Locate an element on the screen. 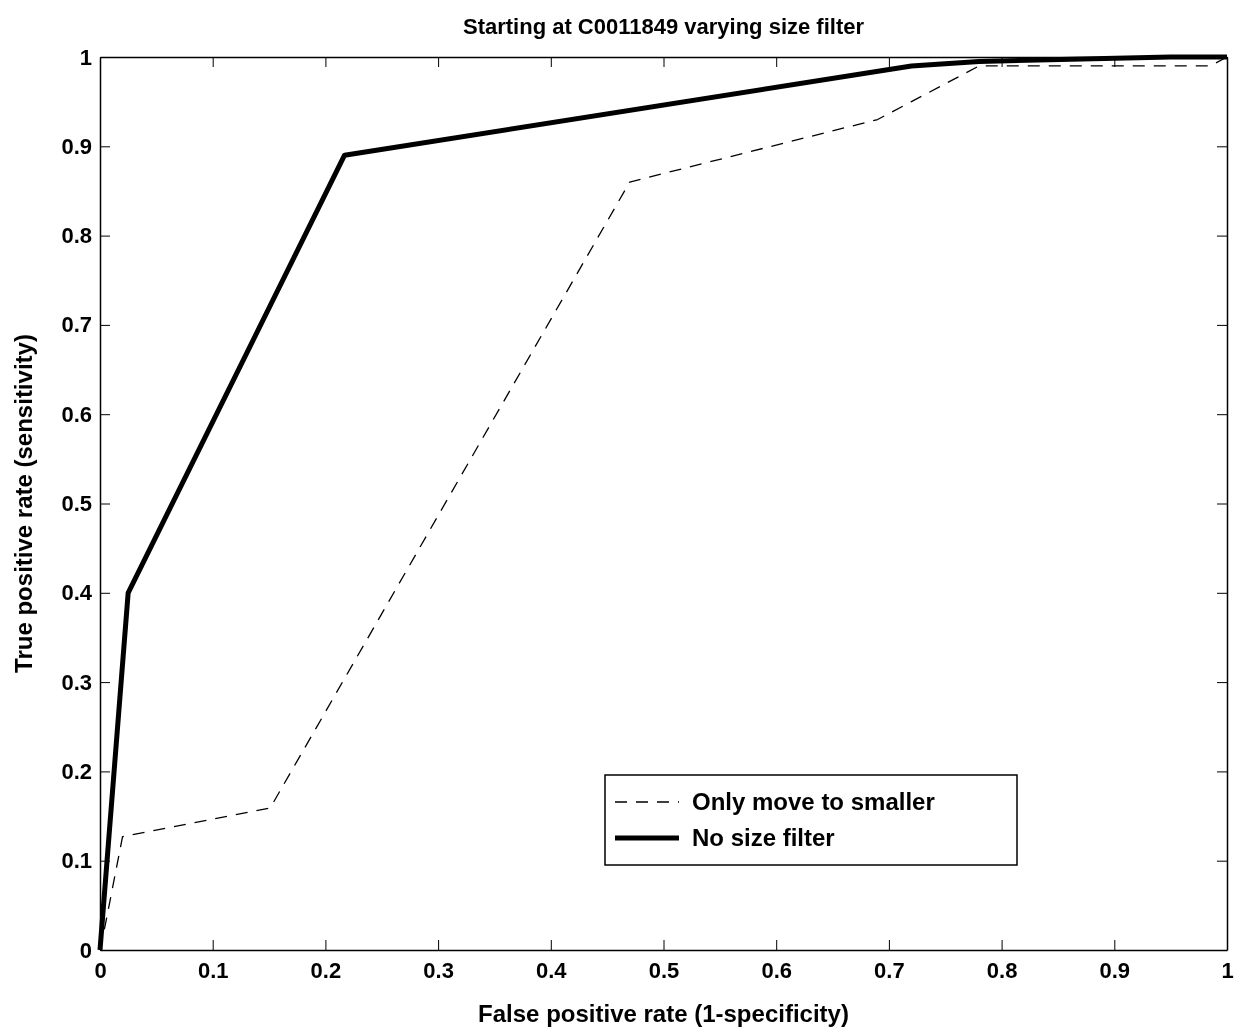  x-tick-label: 0.5 is located at coordinates (664, 970).